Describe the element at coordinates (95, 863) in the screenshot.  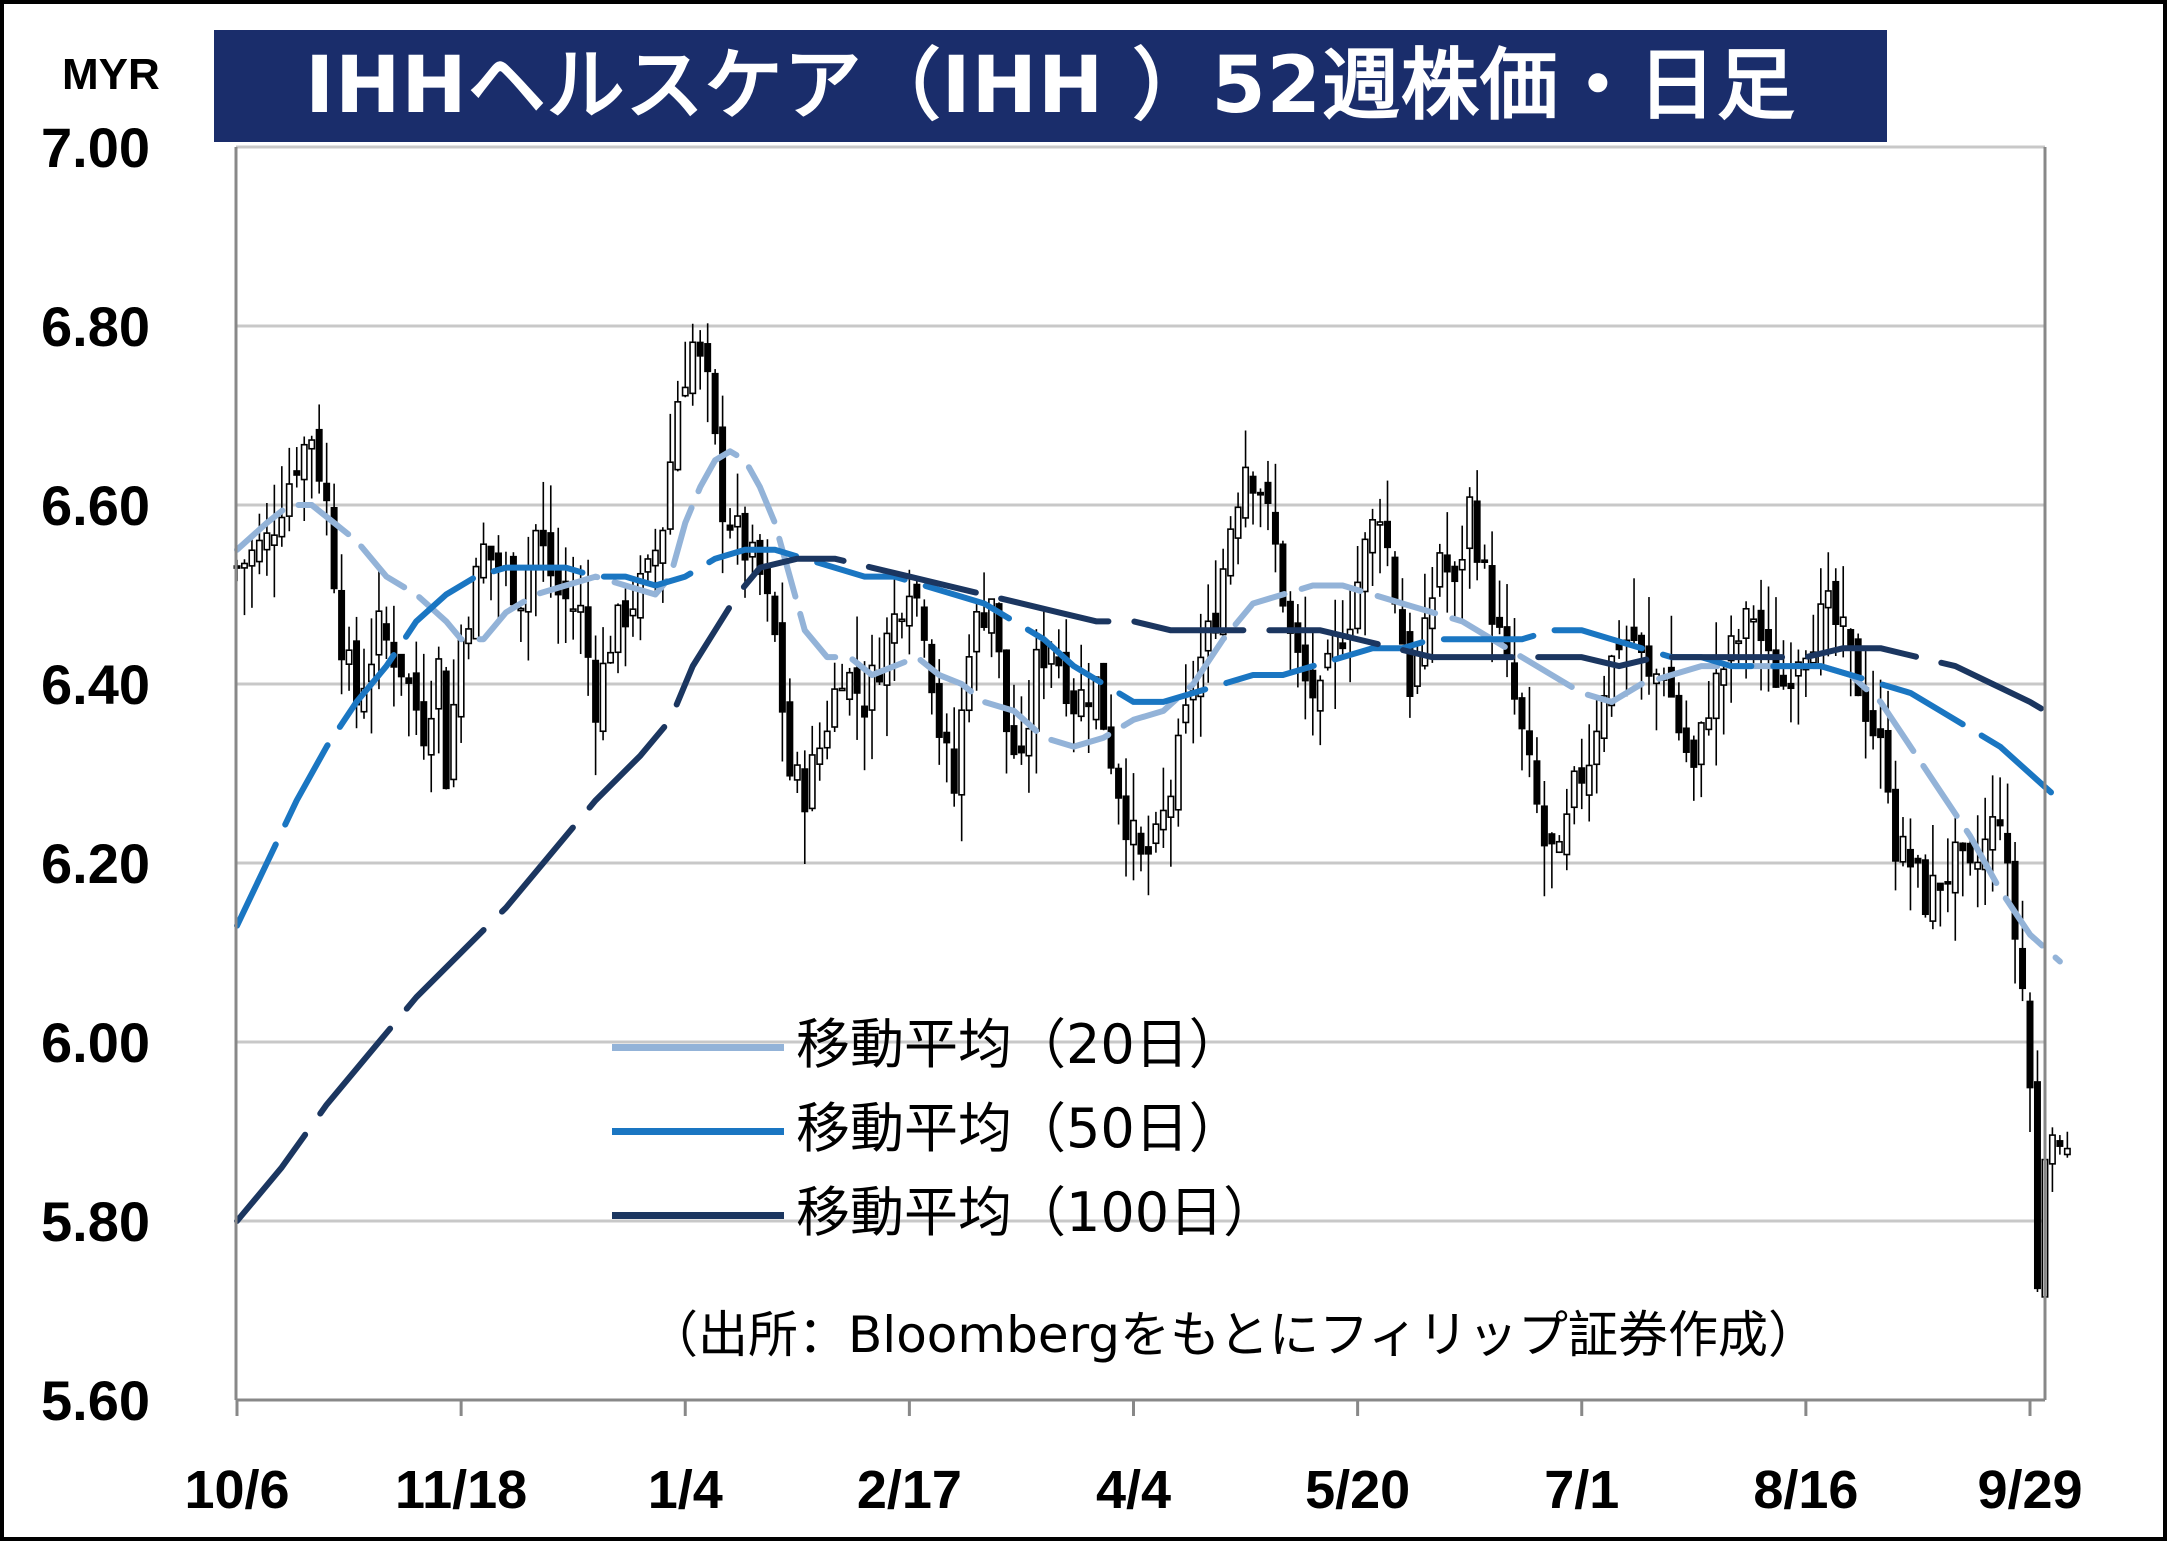
I see `y-tick-label: 6.20` at that location.